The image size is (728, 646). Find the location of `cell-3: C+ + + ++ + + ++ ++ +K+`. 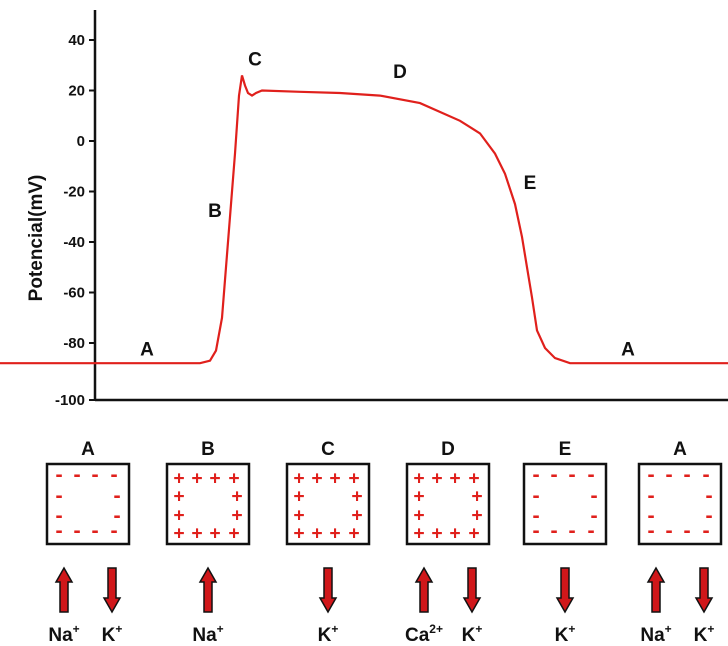

cell-3: C+ + + ++ + + ++ ++ +K+ is located at coordinates (328, 542).